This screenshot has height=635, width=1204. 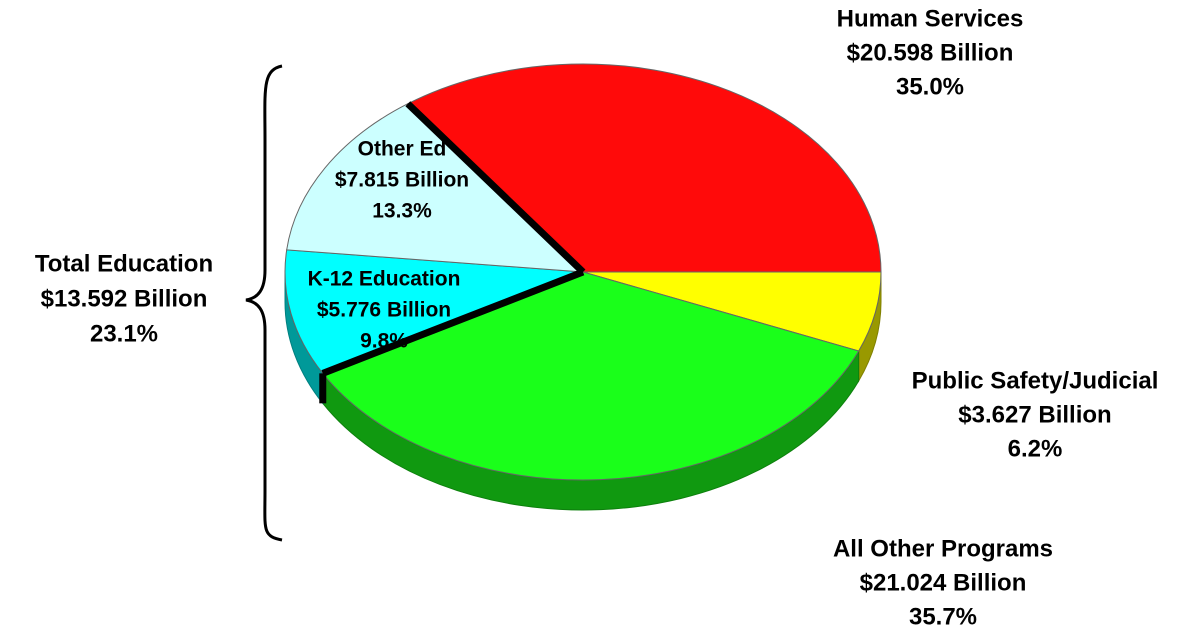 I want to click on education-brace, so click(x=264, y=303).